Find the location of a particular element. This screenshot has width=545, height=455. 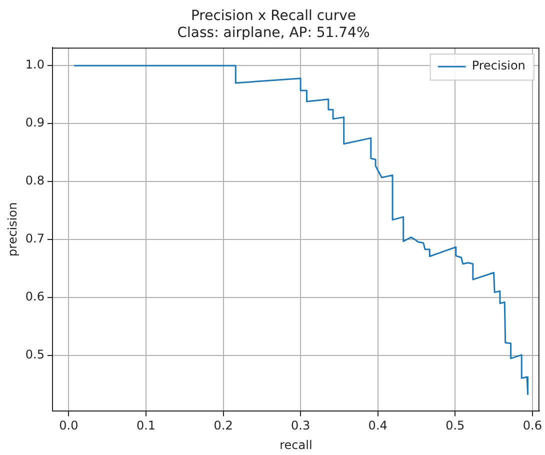

x-tick-label: 0.3 is located at coordinates (300, 425).